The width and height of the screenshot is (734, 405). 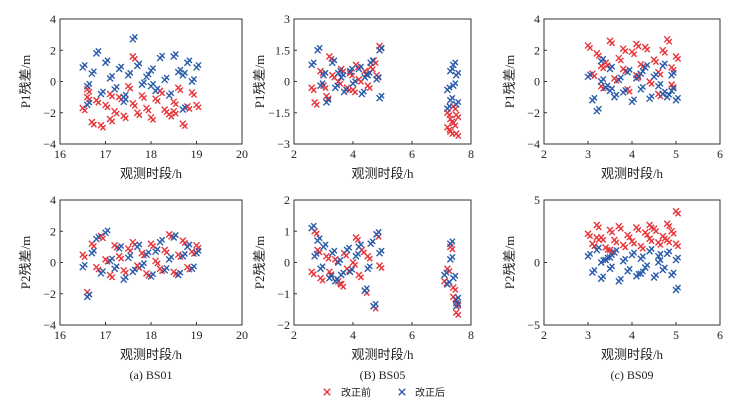 I want to click on panel-caption: (B) BS05, so click(x=383, y=375).